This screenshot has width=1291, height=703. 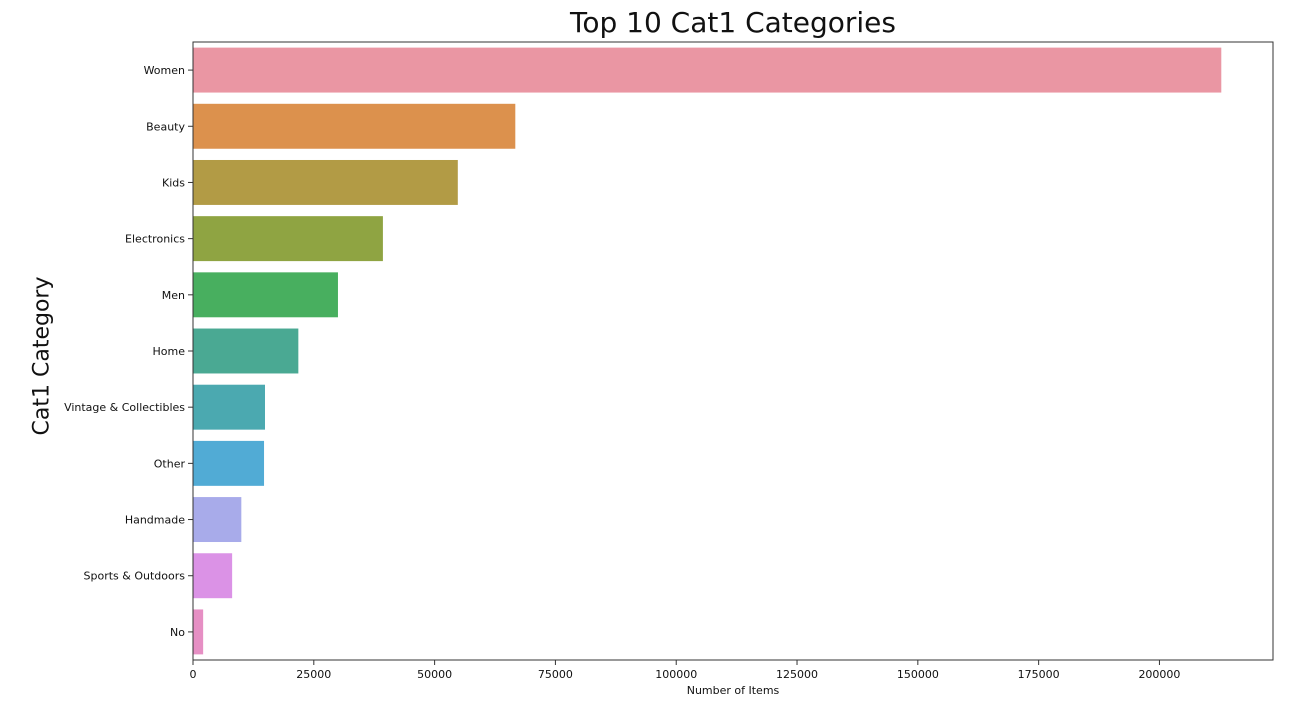 I want to click on x-tick-label: 150000, so click(x=918, y=674).